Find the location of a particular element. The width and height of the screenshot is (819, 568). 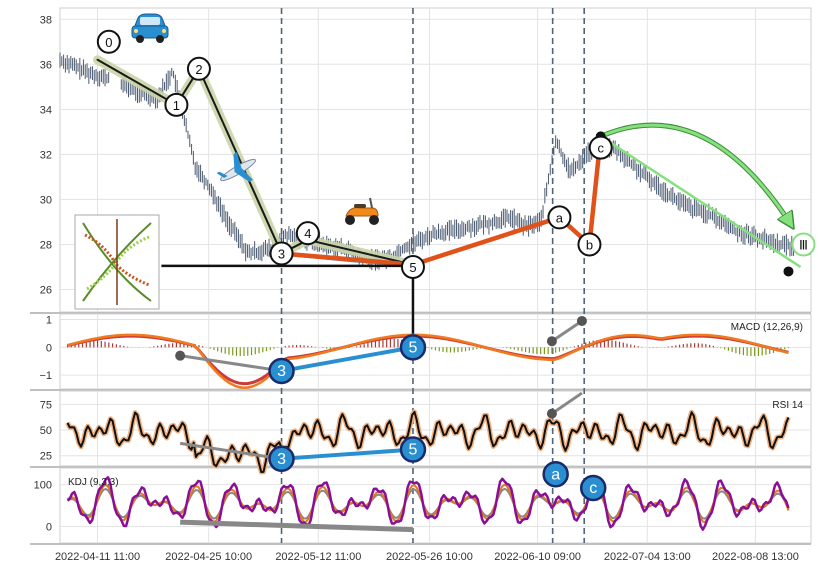

ytick-label-price: 28 is located at coordinates (46, 245).